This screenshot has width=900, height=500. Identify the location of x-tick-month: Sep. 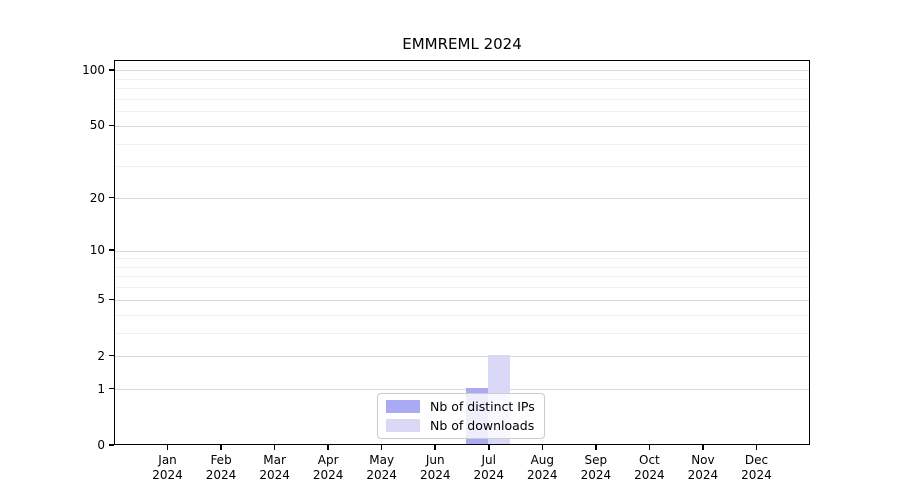
(596, 460).